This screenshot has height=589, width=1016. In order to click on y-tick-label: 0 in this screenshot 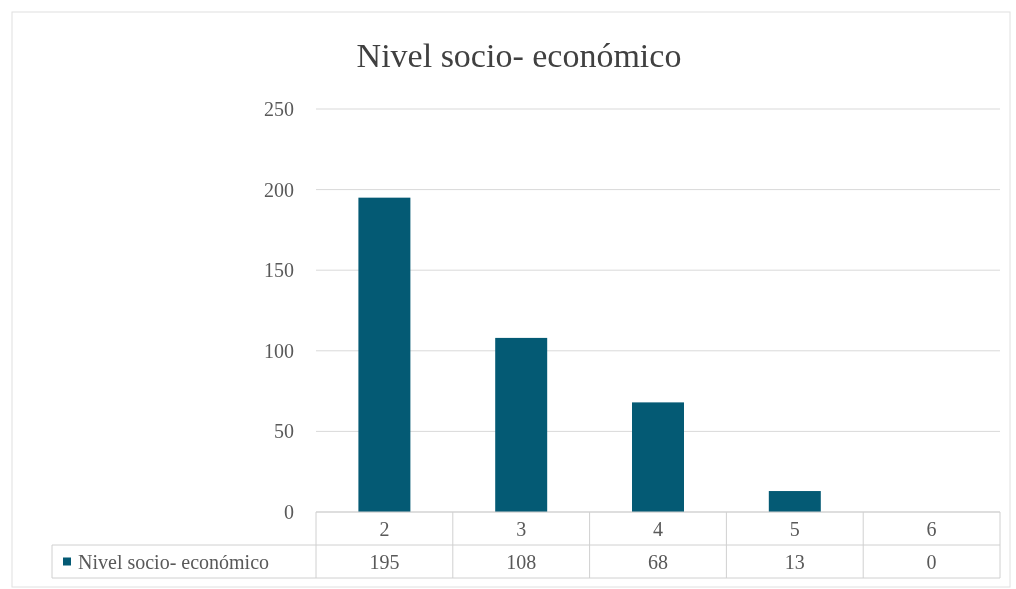, I will do `click(289, 512)`.